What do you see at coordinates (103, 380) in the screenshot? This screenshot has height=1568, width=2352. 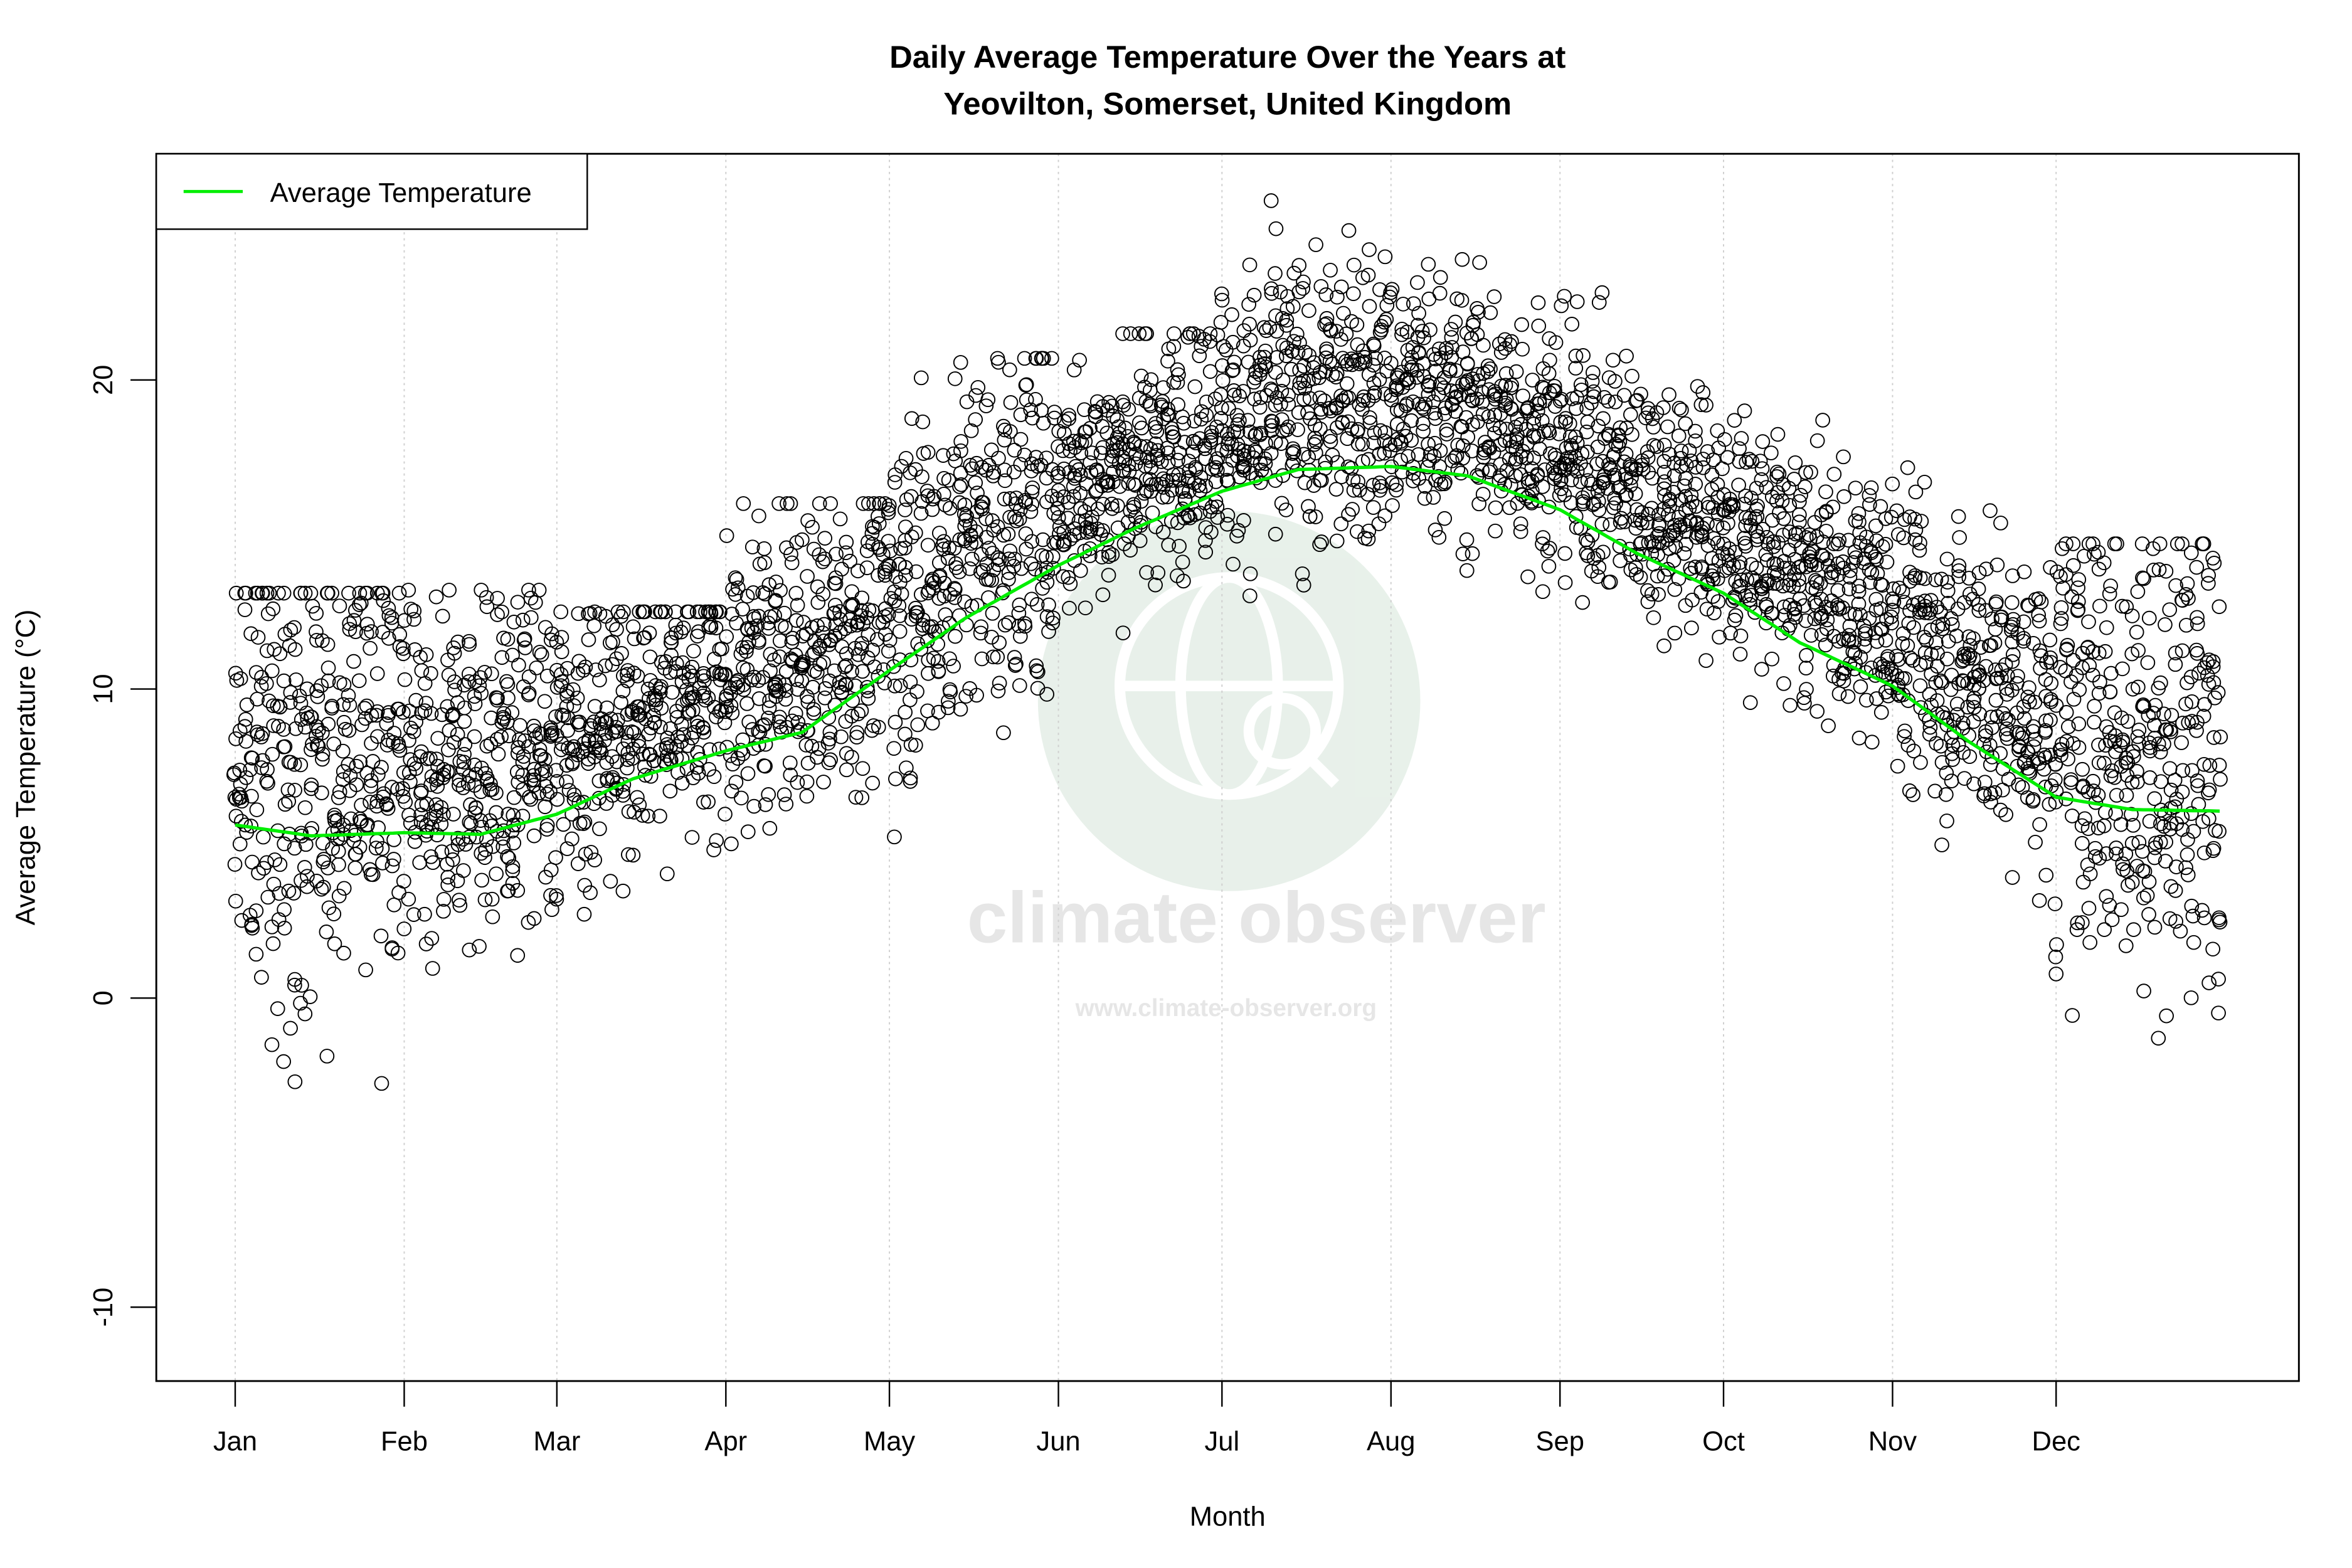 I see `y-tick-label: 20` at bounding box center [103, 380].